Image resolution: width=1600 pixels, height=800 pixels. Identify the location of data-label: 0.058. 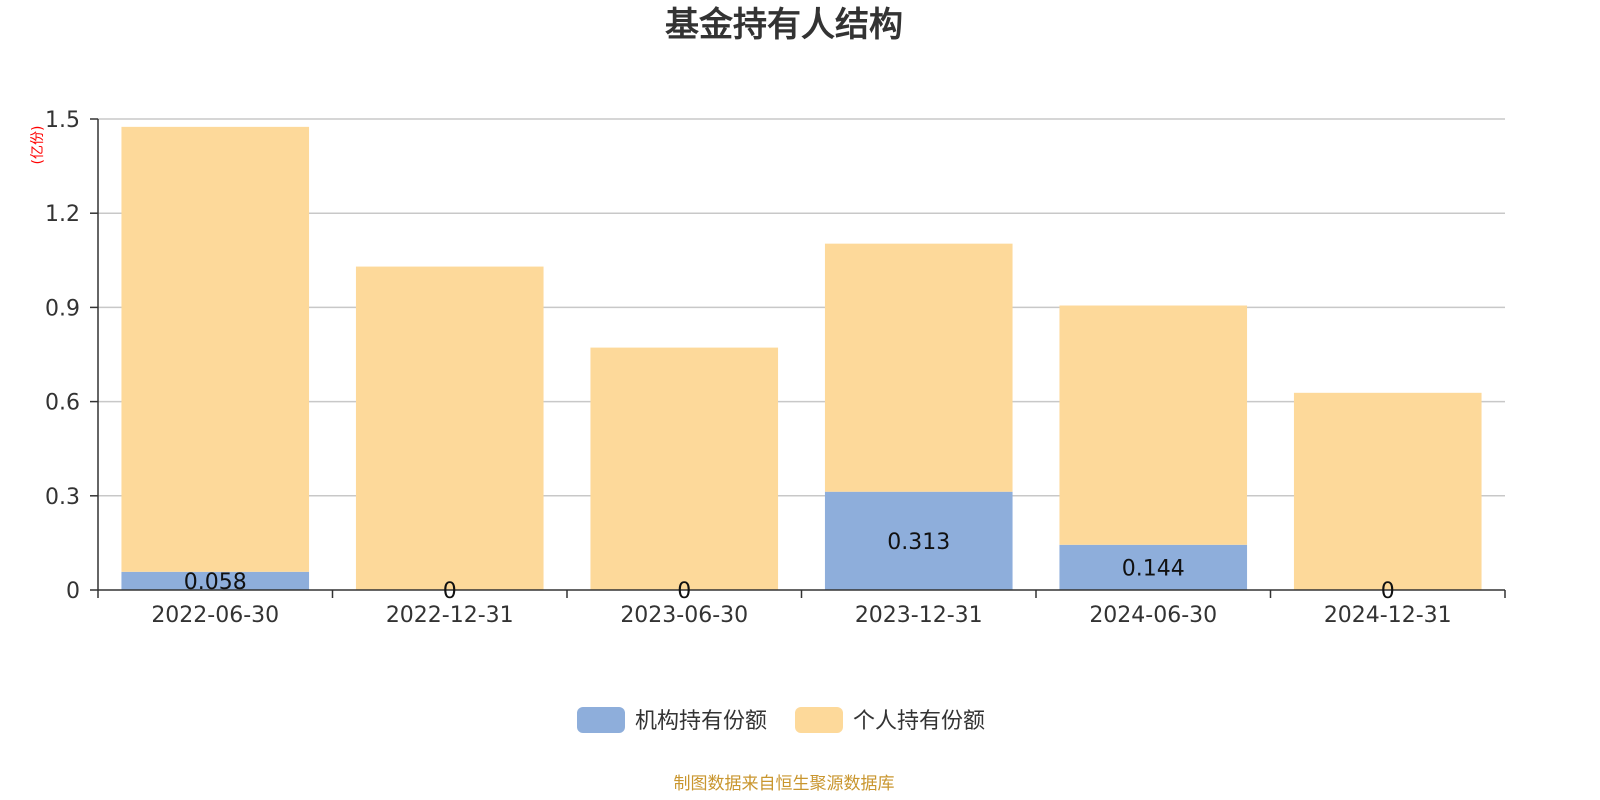
(215, 582).